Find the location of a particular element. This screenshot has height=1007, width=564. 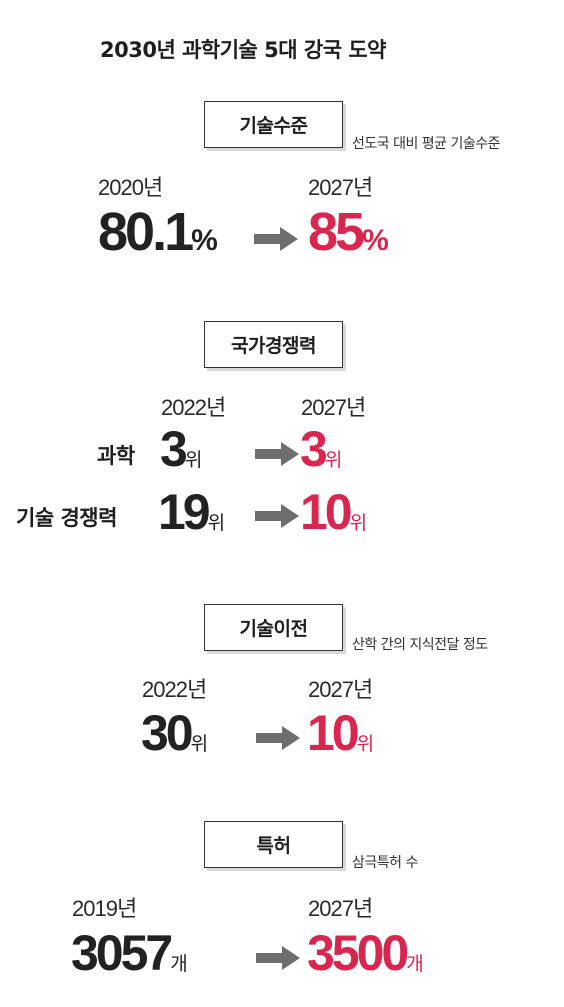

to-unit-tech-transfer: 위 is located at coordinates (365, 744).